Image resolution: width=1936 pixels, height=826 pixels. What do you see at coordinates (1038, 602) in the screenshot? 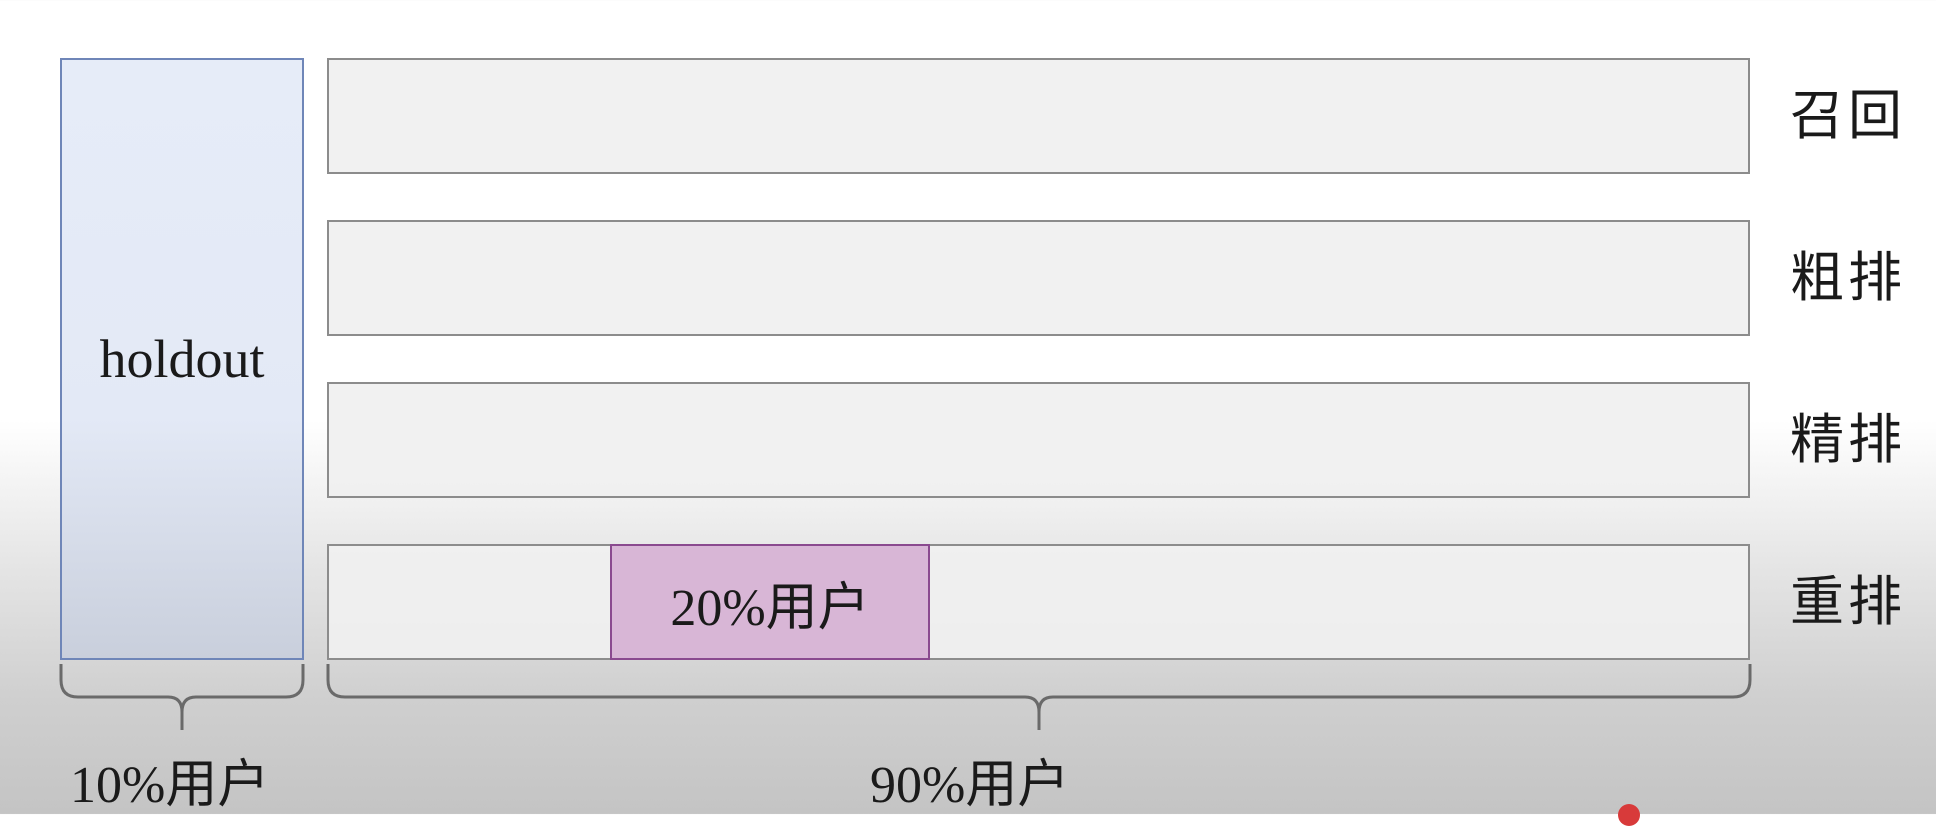
I see `layer-bar-rerank` at bounding box center [1038, 602].